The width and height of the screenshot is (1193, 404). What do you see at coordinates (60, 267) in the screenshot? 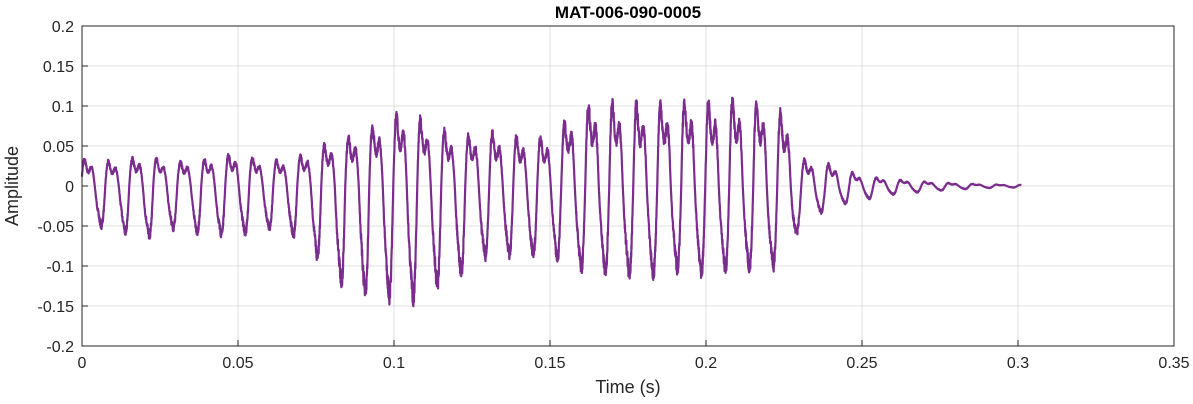
I see `y-tick-label: -0.1` at bounding box center [60, 267].